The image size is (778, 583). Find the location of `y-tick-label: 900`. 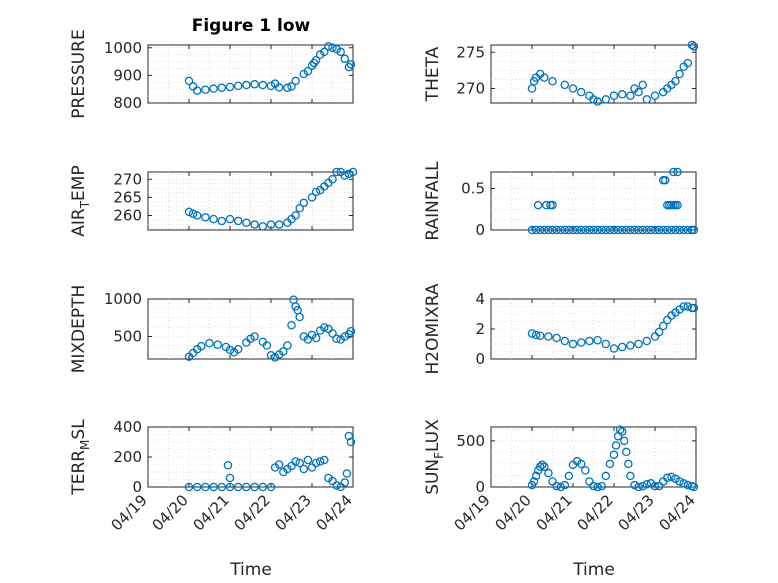

y-tick-label: 900 is located at coordinates (127, 75).